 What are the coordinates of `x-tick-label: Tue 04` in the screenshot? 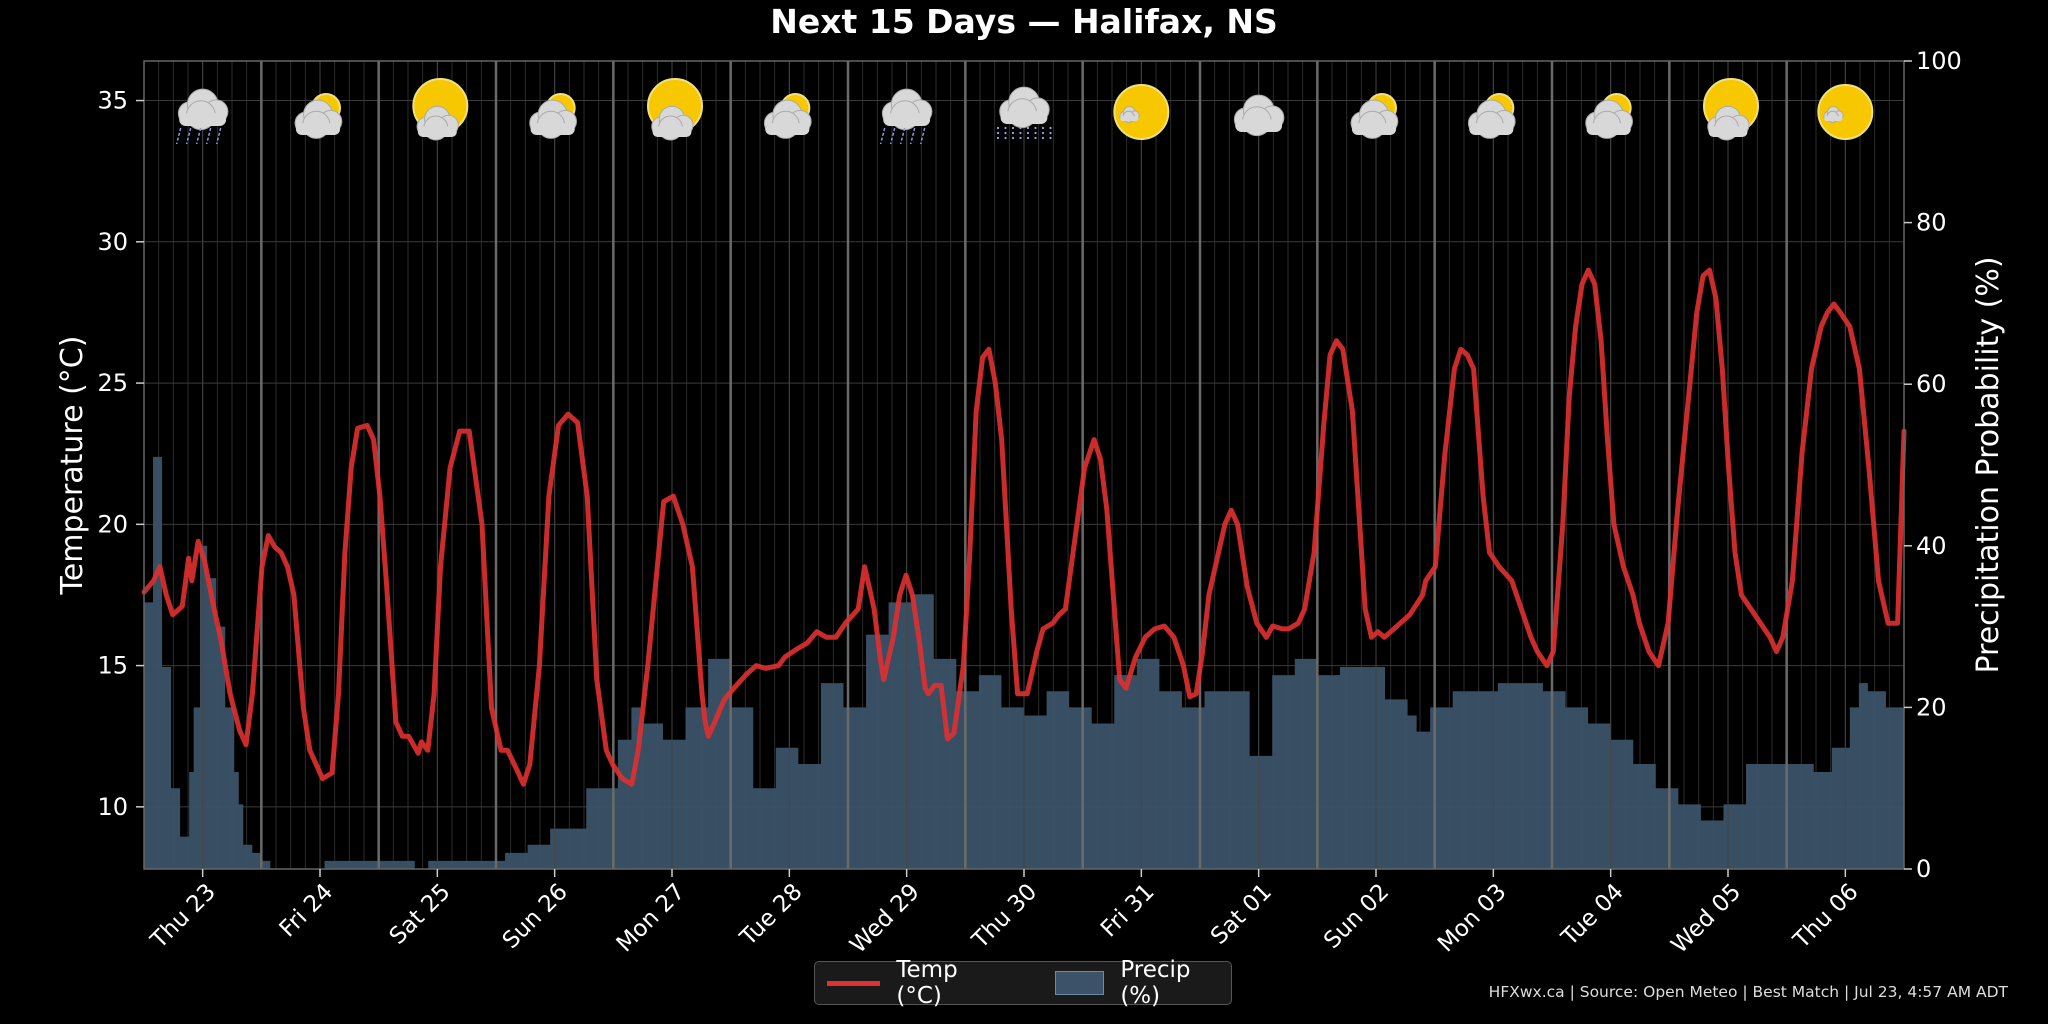 It's located at (1592, 915).